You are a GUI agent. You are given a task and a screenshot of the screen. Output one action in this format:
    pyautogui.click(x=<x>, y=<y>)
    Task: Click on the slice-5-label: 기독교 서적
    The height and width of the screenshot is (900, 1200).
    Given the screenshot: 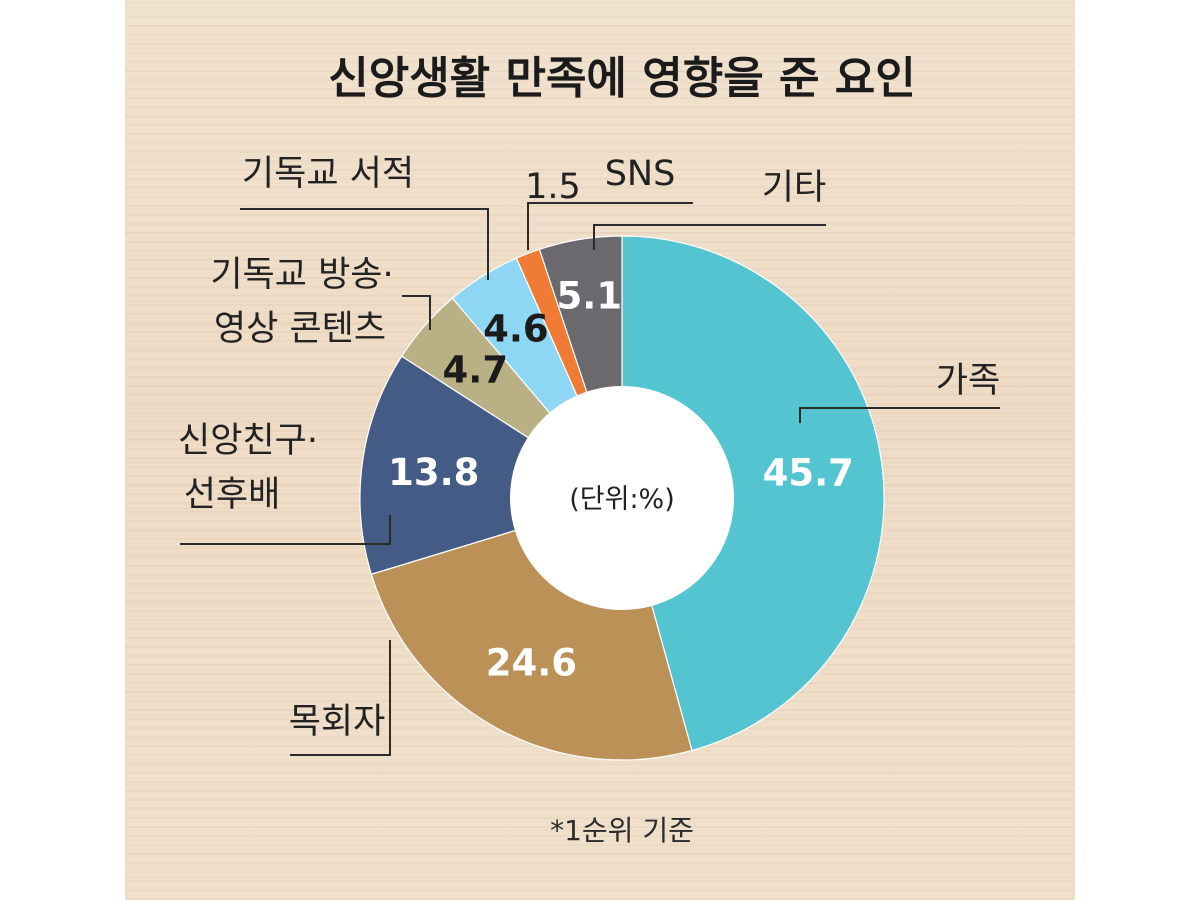 What is the action you would take?
    pyautogui.click(x=328, y=174)
    